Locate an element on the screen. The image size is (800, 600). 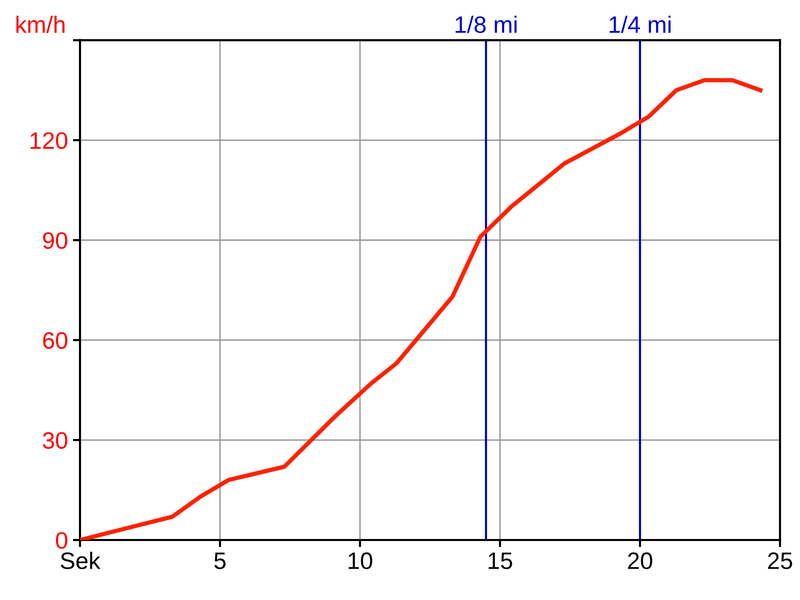
x-tick-label: 5 is located at coordinates (220, 561).